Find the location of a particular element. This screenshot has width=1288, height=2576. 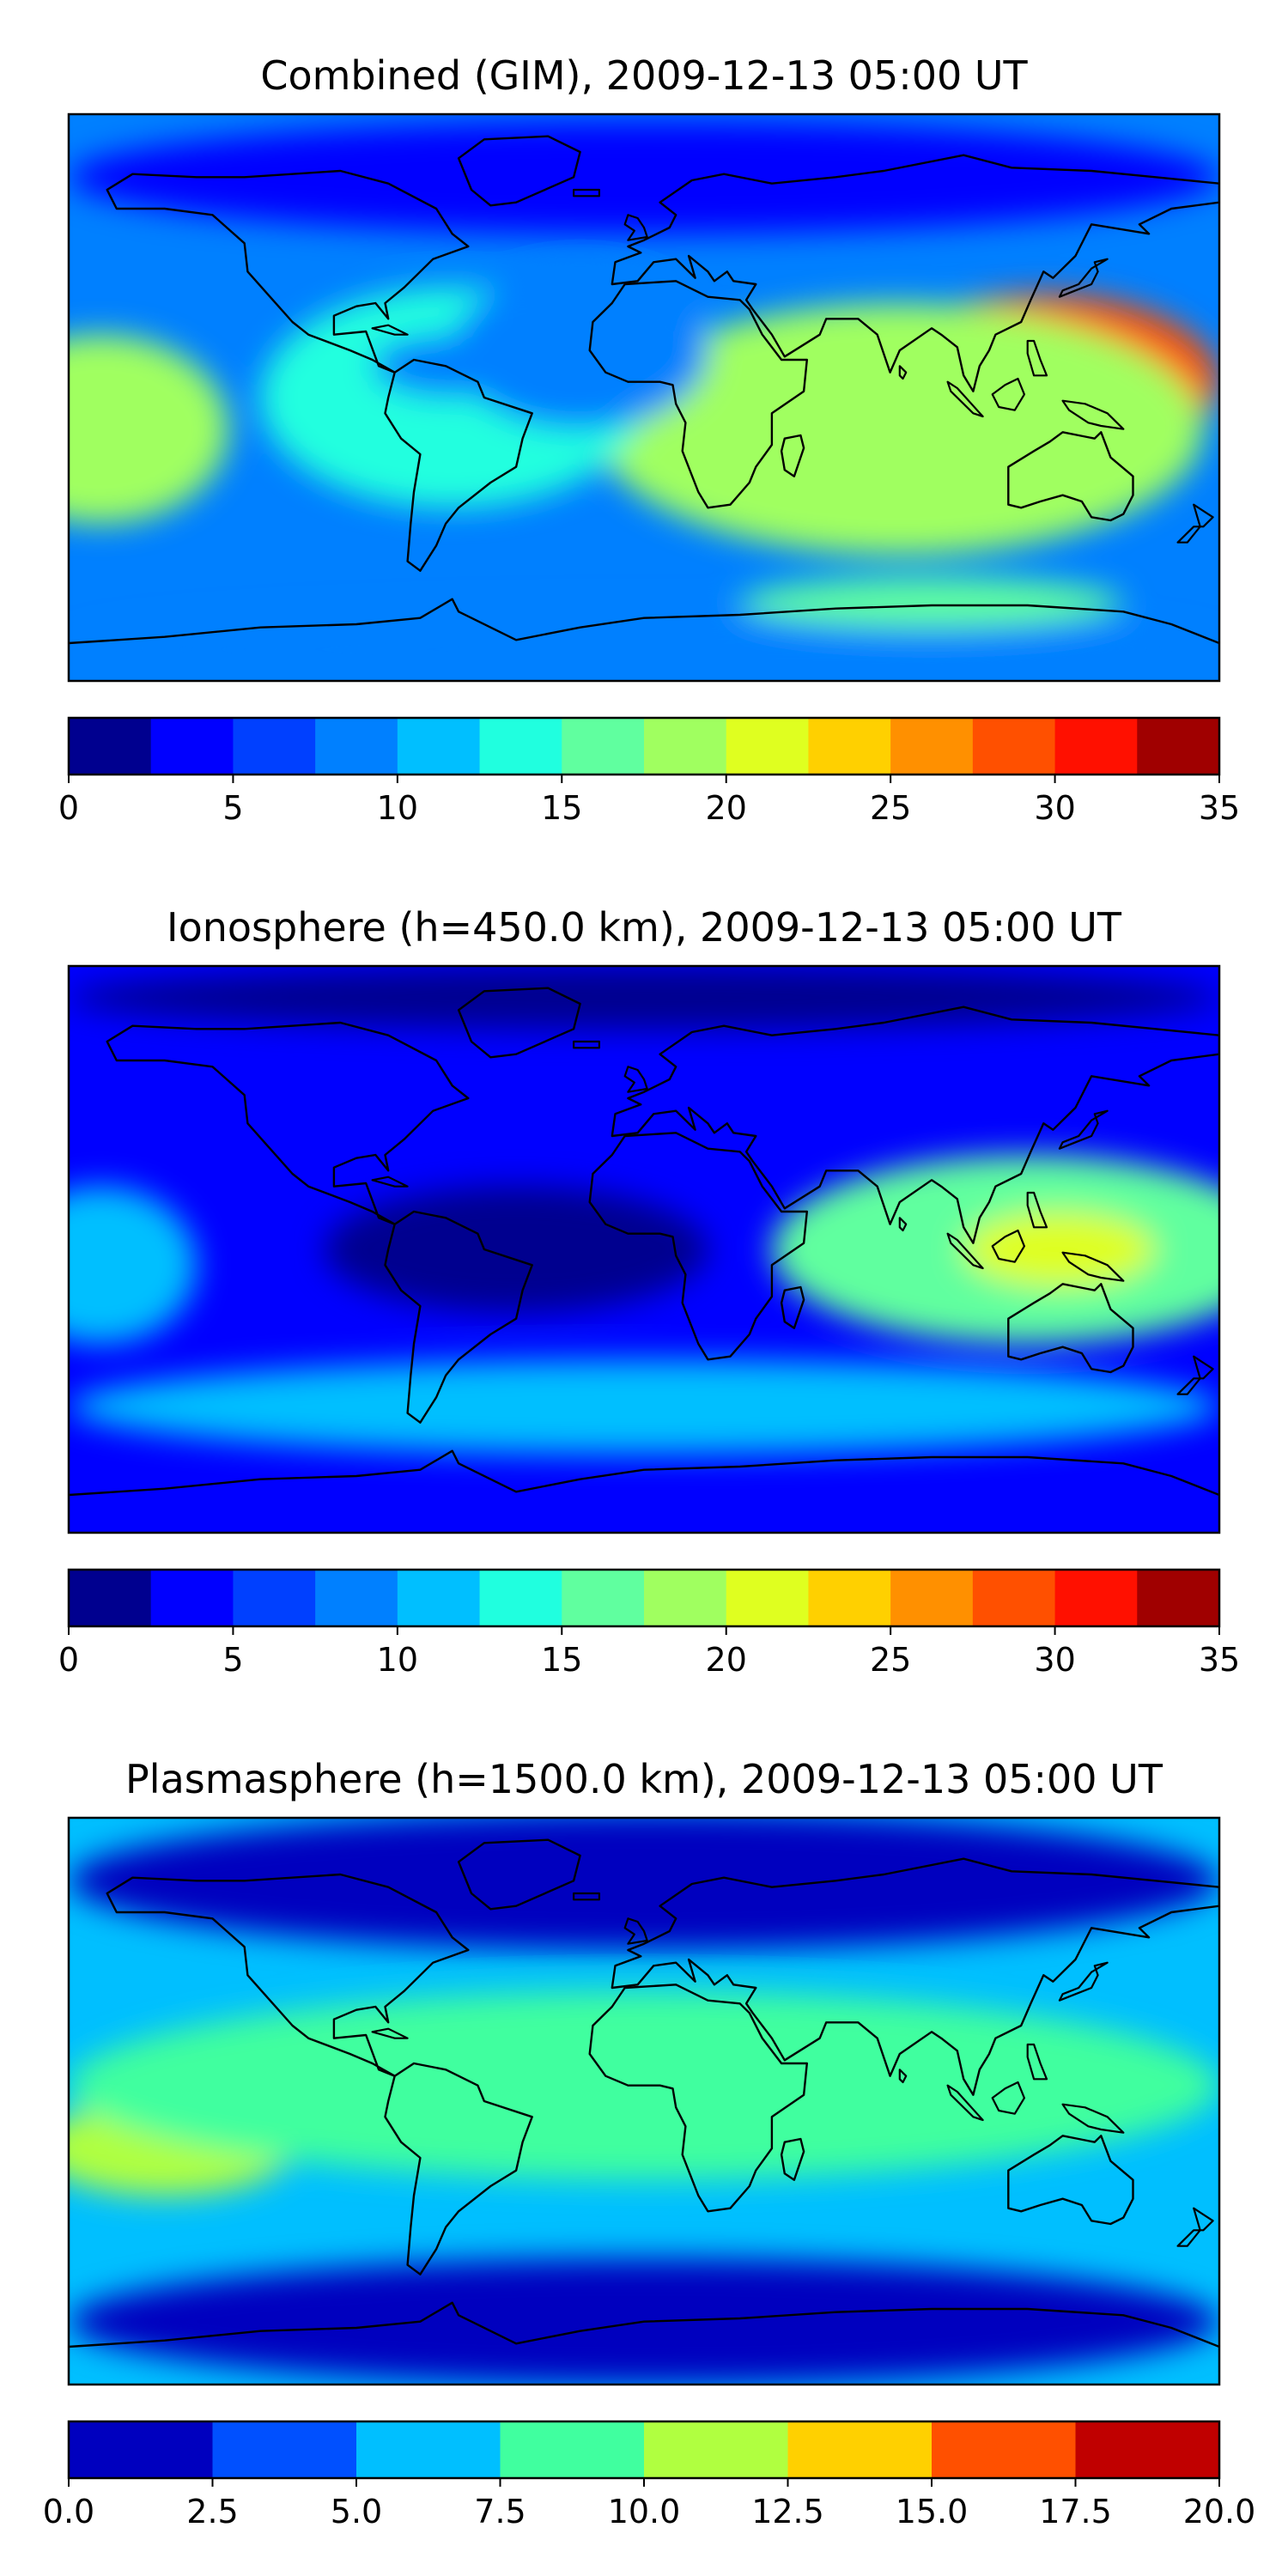

colorbar-tick-label: 0 is located at coordinates (69, 808).